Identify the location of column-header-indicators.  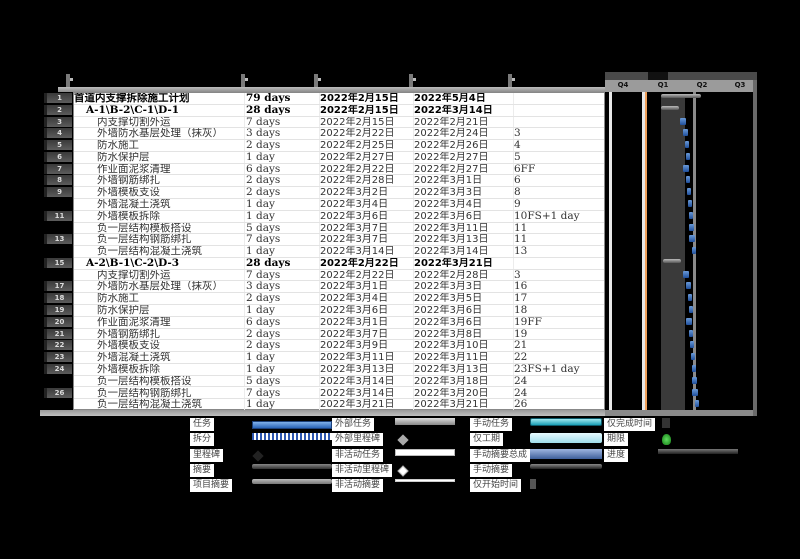
(69, 81).